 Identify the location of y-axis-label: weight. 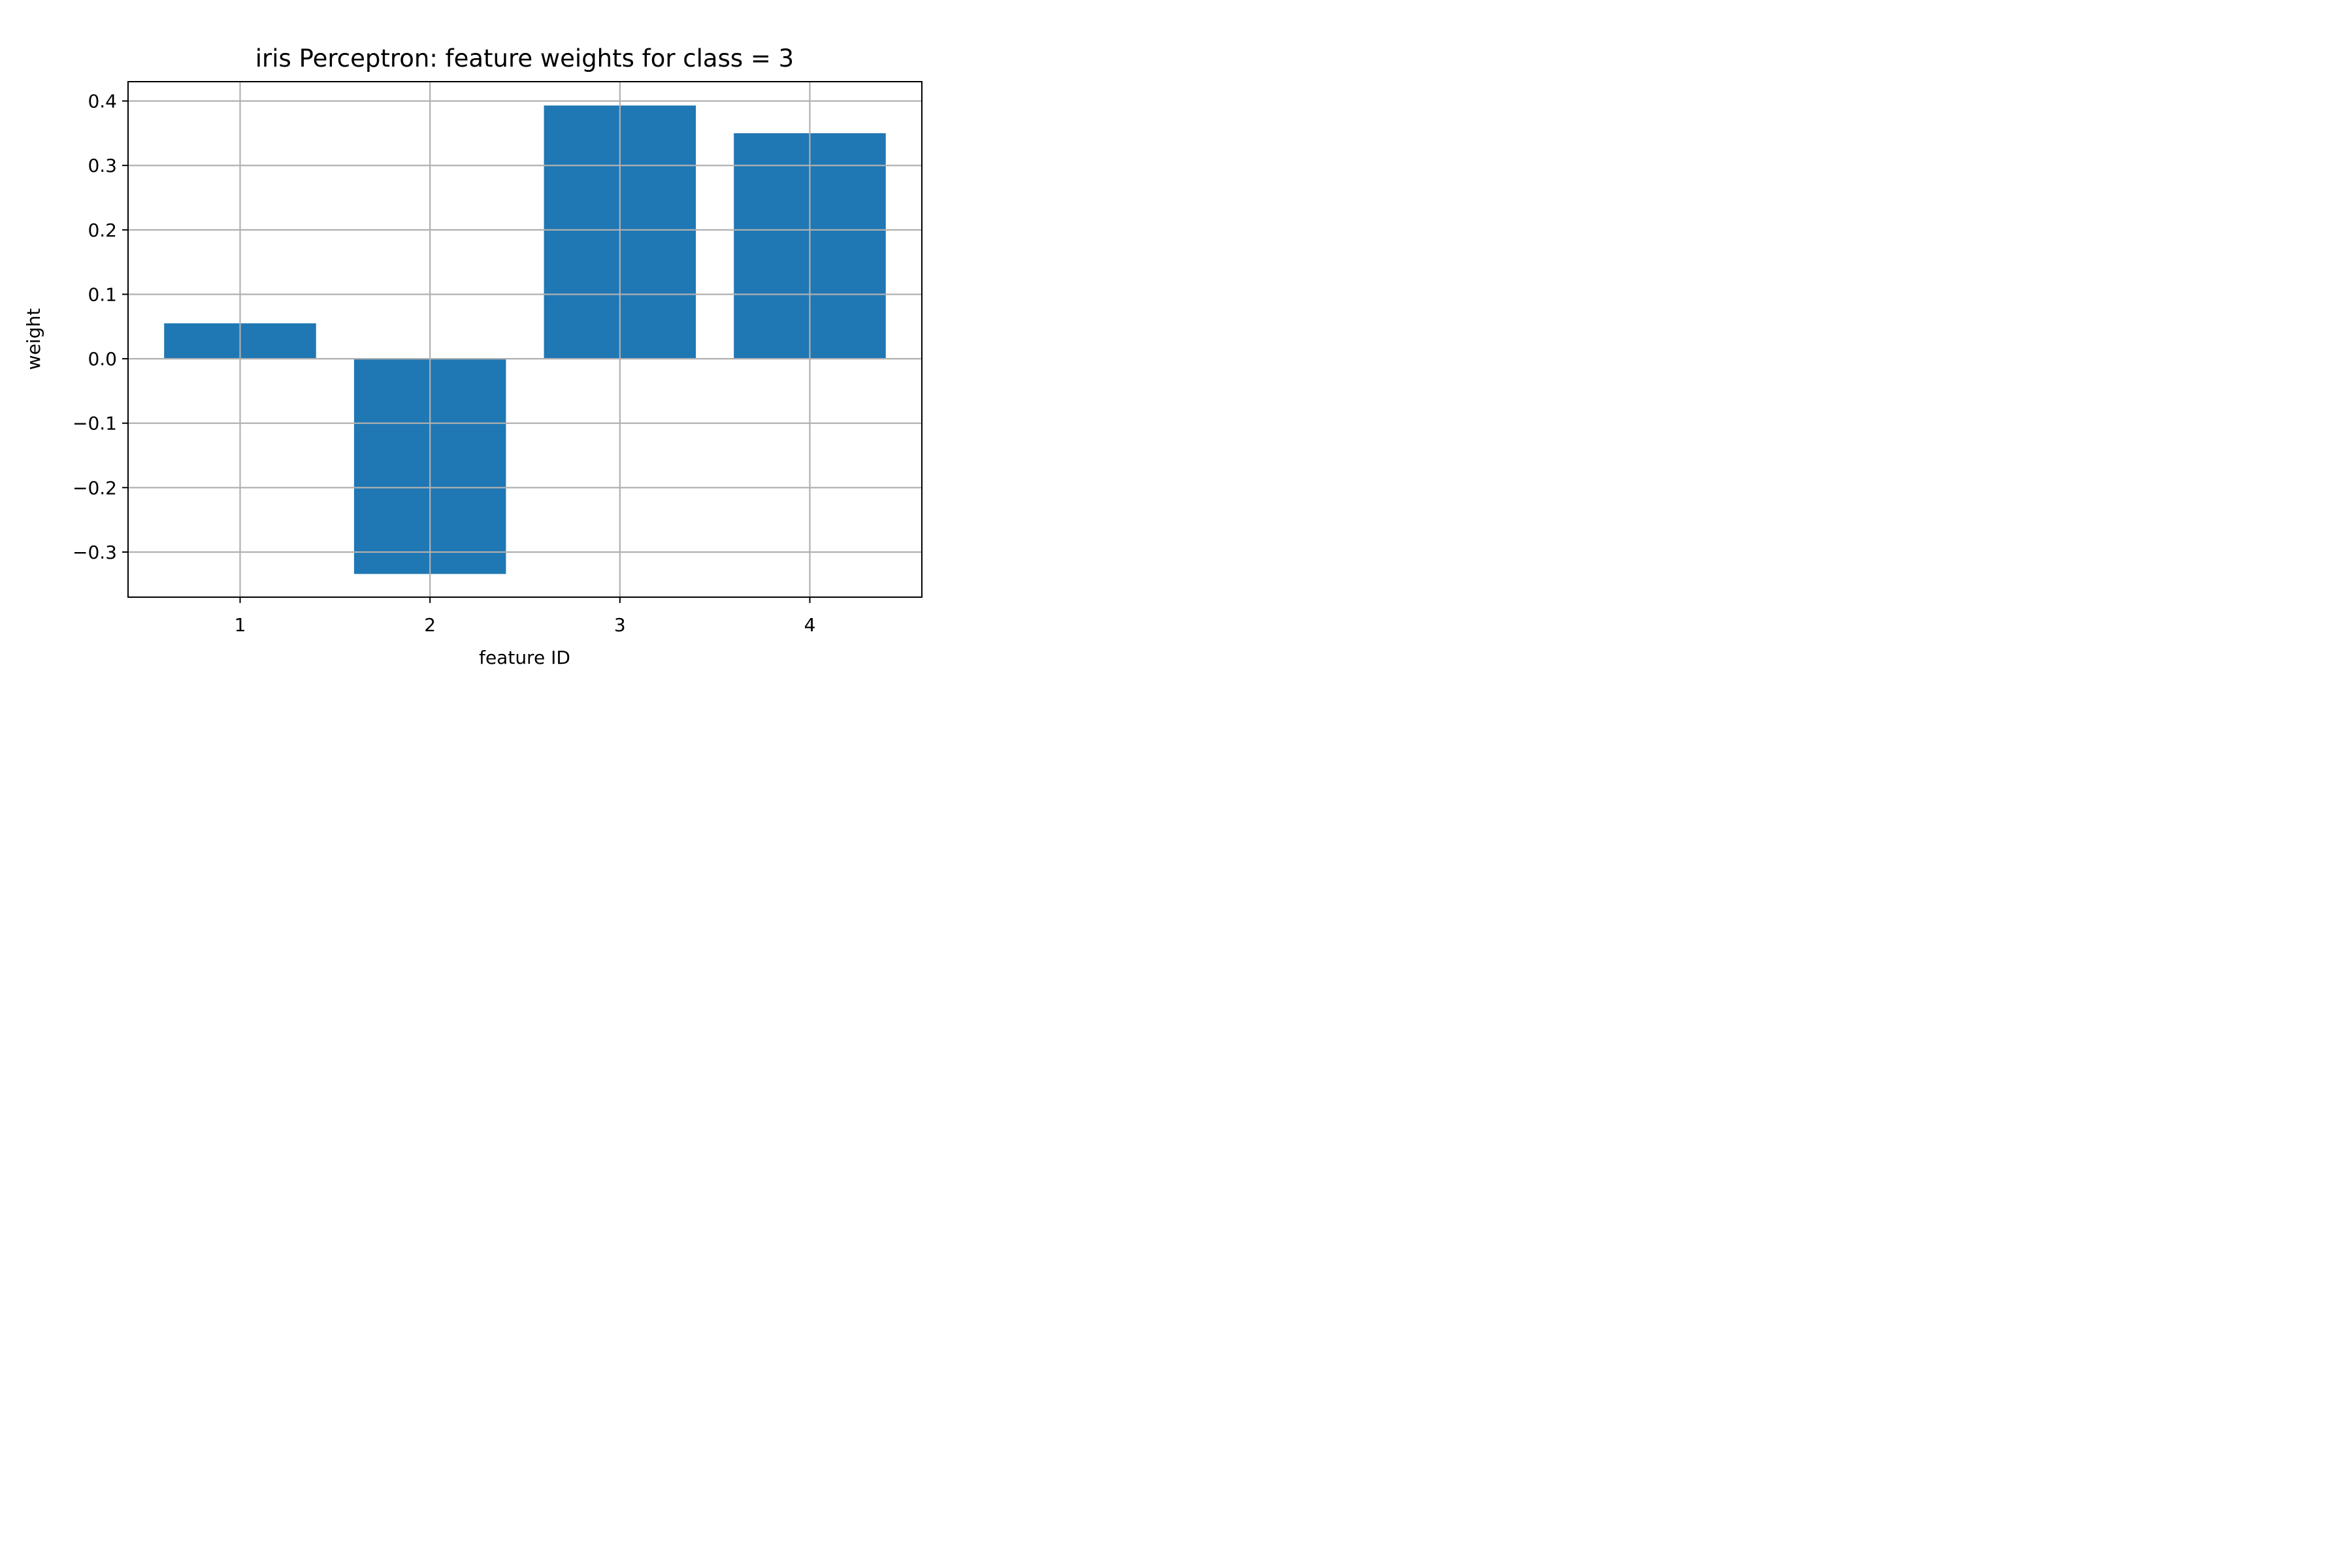
(33, 339).